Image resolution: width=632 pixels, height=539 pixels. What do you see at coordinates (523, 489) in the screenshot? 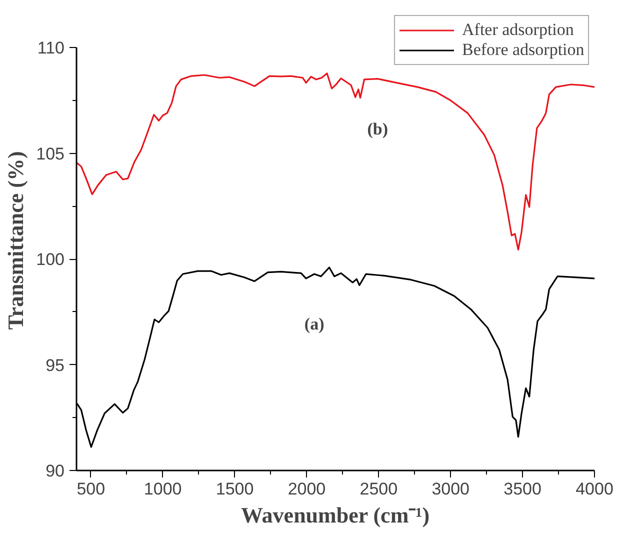
I see `x-tick-label: 3500` at bounding box center [523, 489].